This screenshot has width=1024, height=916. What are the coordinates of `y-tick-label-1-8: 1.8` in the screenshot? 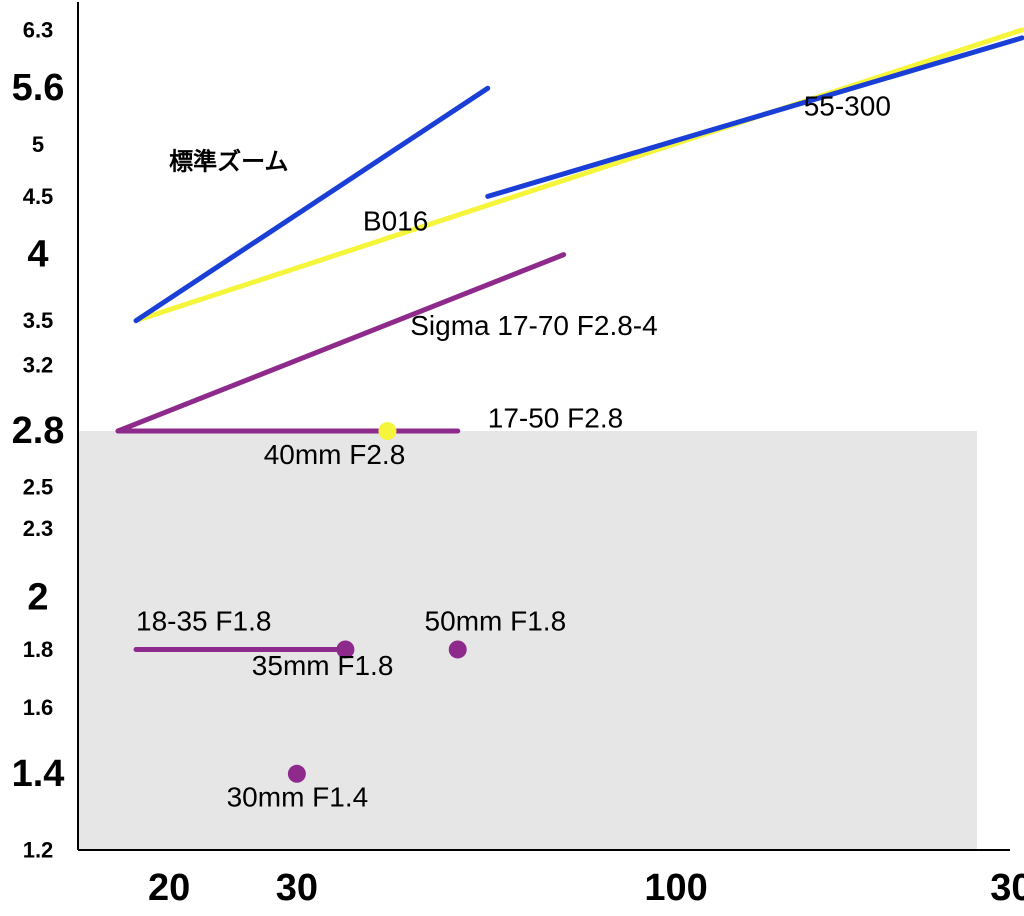 It's located at (38, 649).